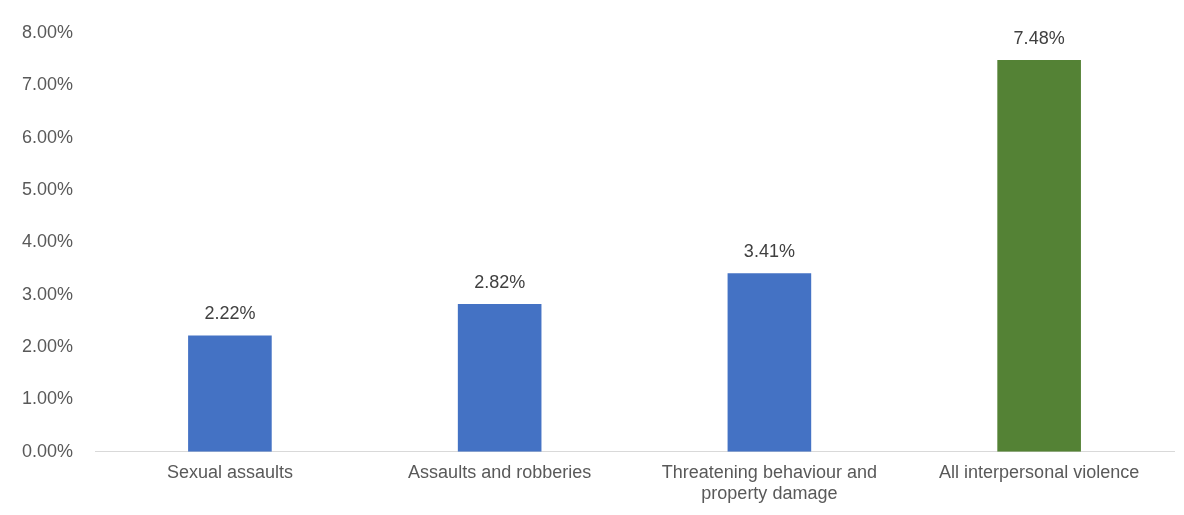 Image resolution: width=1184 pixels, height=515 pixels. Describe the element at coordinates (47, 241) in the screenshot. I see `y-tick-label: 4.00%` at that location.